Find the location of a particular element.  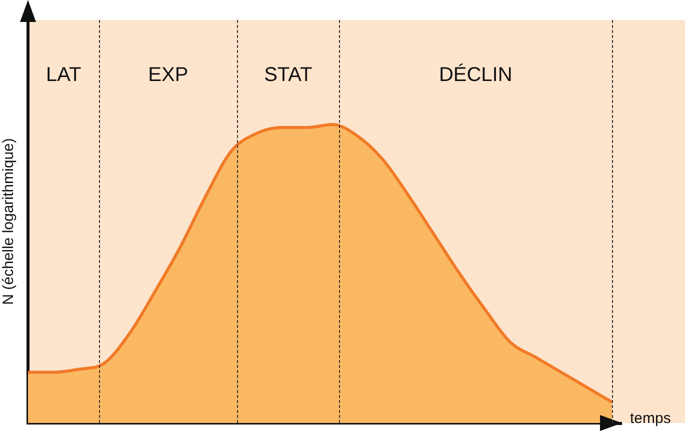

x-axis-title: temps is located at coordinates (650, 418).